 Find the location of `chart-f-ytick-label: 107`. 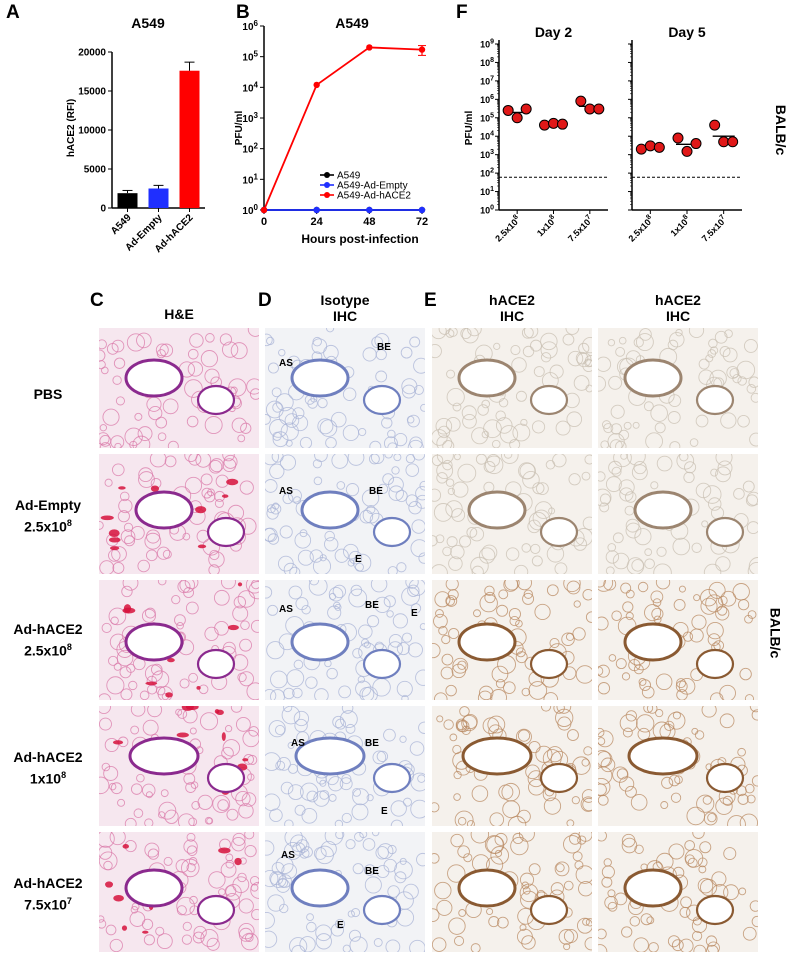

chart-f-ytick-label: 107 is located at coordinates (487, 80).